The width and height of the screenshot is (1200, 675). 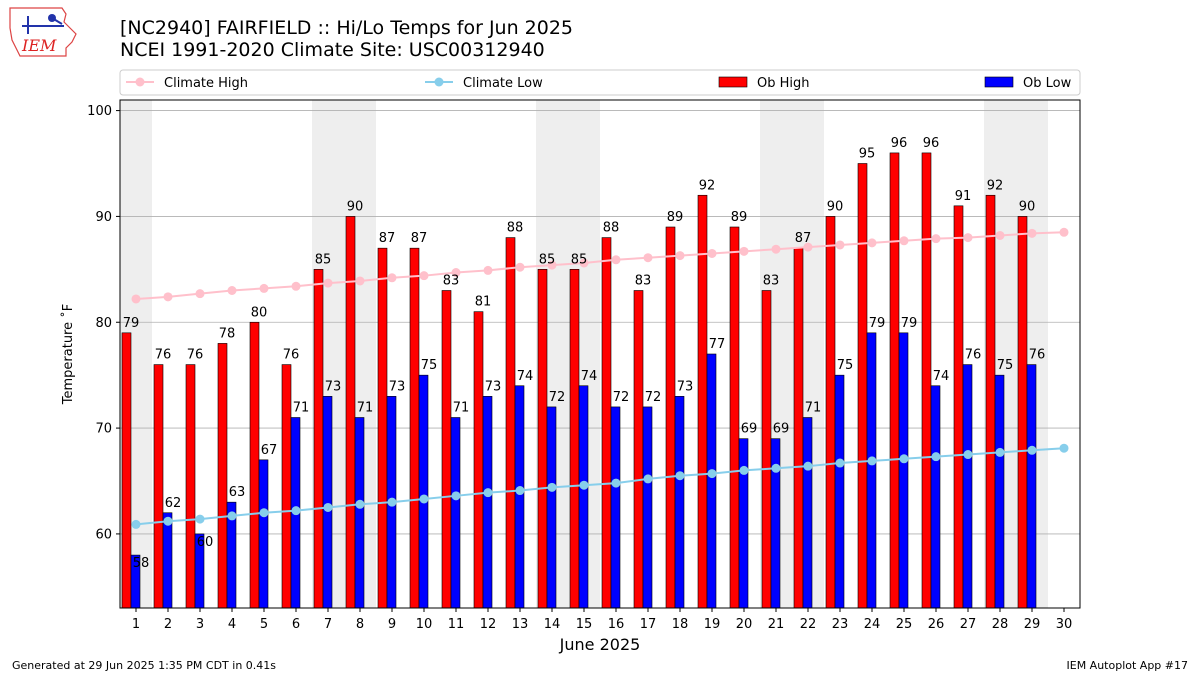 What do you see at coordinates (103, 323) in the screenshot?
I see `y-tick-label: 80` at bounding box center [103, 323].